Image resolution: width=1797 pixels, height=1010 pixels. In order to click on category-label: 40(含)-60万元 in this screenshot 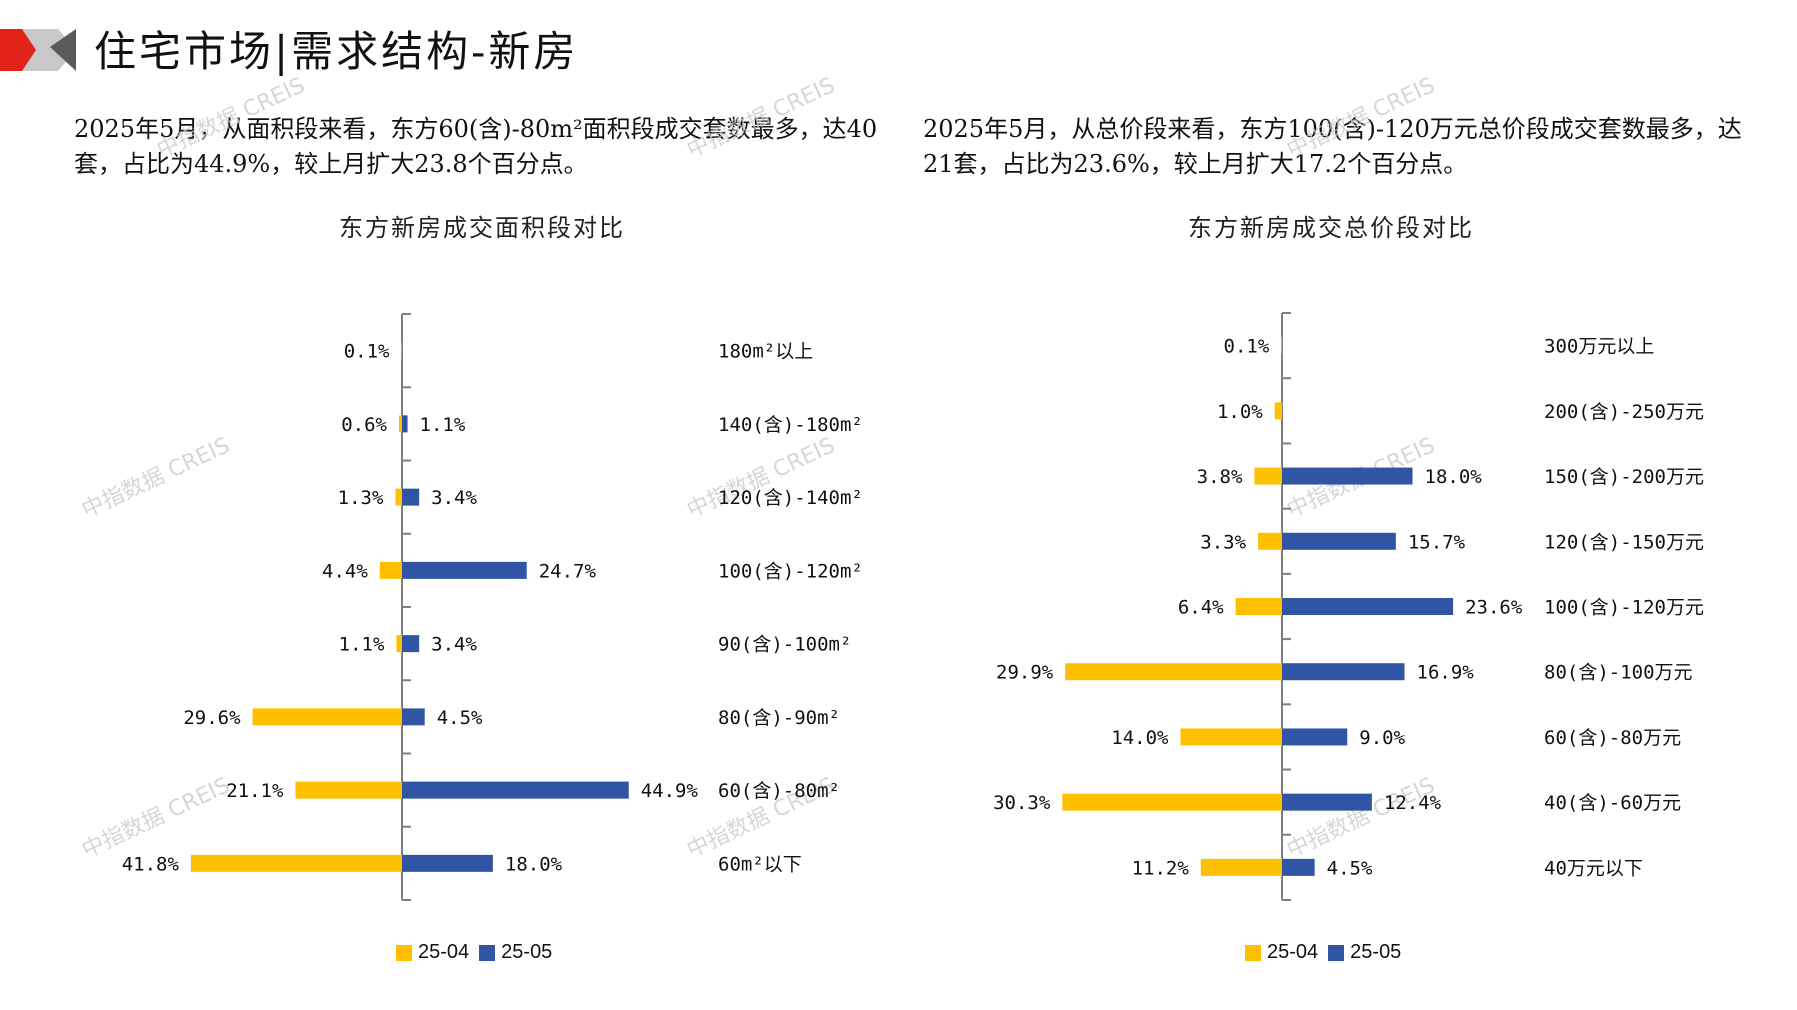, I will do `click(1612, 803)`.